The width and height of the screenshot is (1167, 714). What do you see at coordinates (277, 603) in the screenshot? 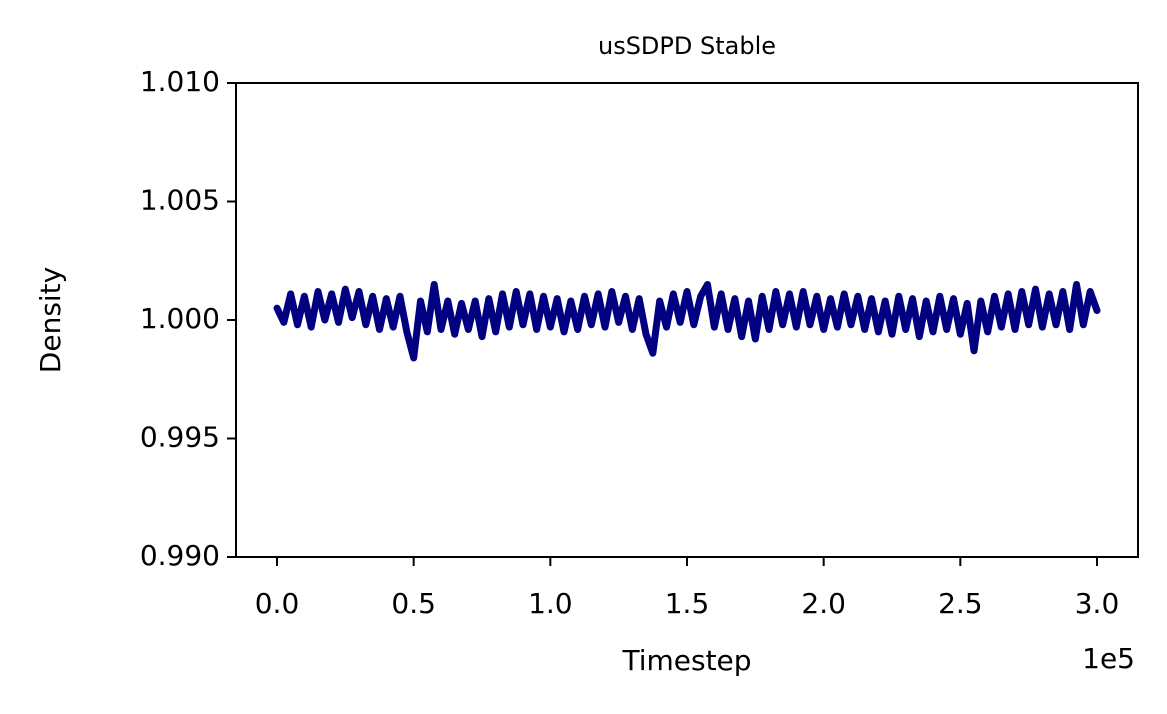
I see `x-tick-label: 0.0` at bounding box center [277, 603].